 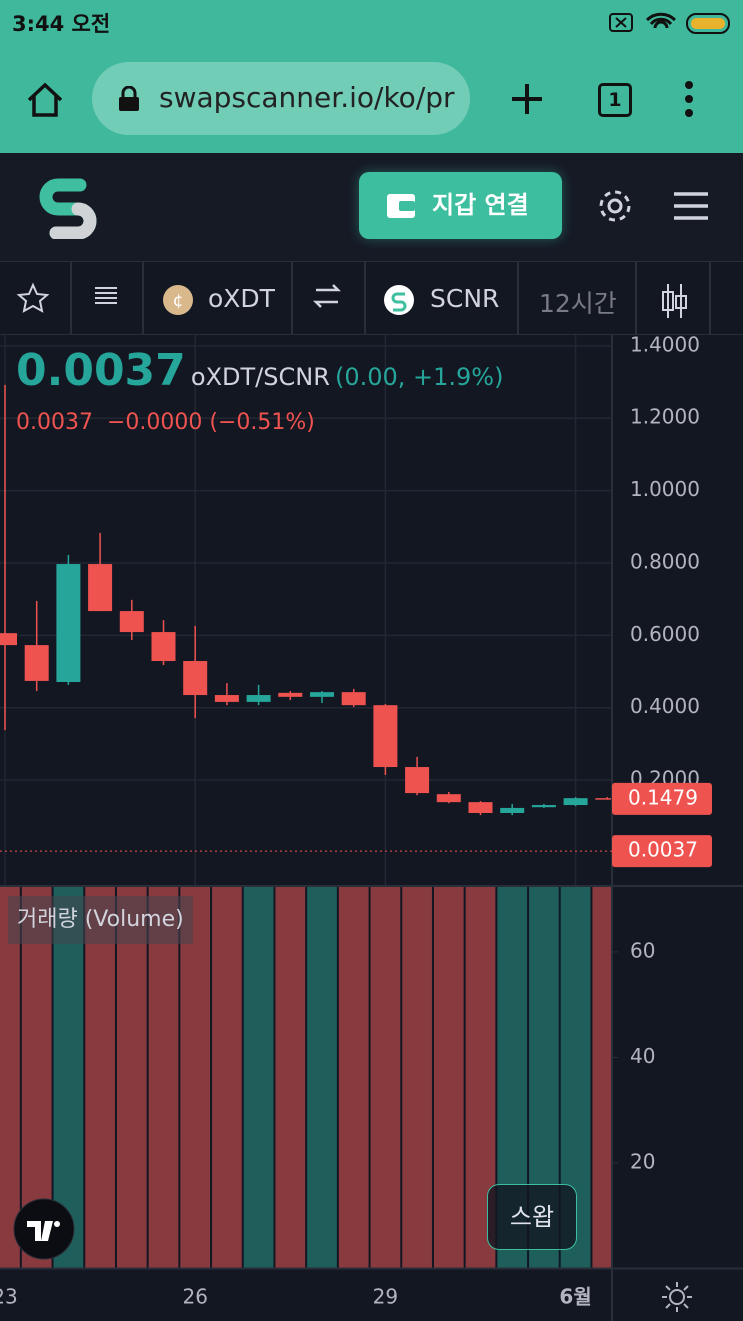 I want to click on clock: 3:44 오전, so click(x=61, y=24).